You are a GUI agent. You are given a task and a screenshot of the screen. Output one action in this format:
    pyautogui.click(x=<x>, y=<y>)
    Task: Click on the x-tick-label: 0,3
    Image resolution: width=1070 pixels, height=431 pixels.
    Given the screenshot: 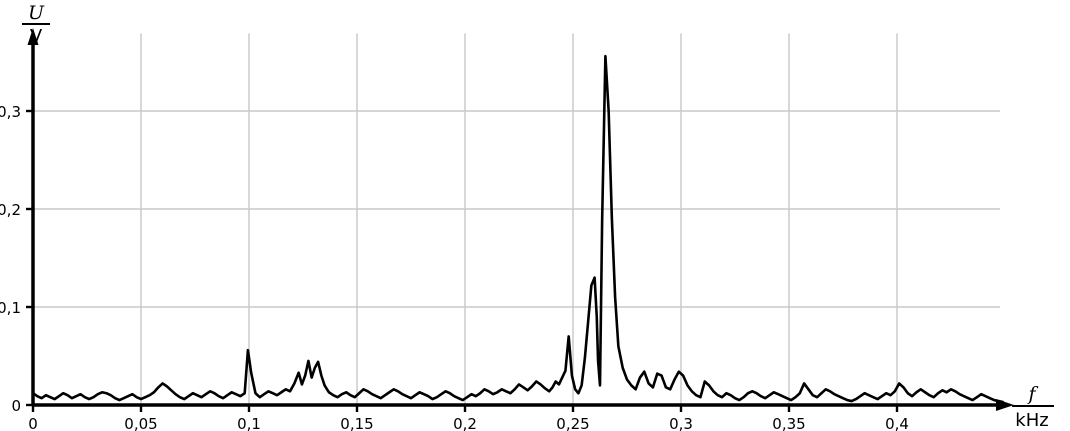 What is the action you would take?
    pyautogui.click(x=681, y=423)
    